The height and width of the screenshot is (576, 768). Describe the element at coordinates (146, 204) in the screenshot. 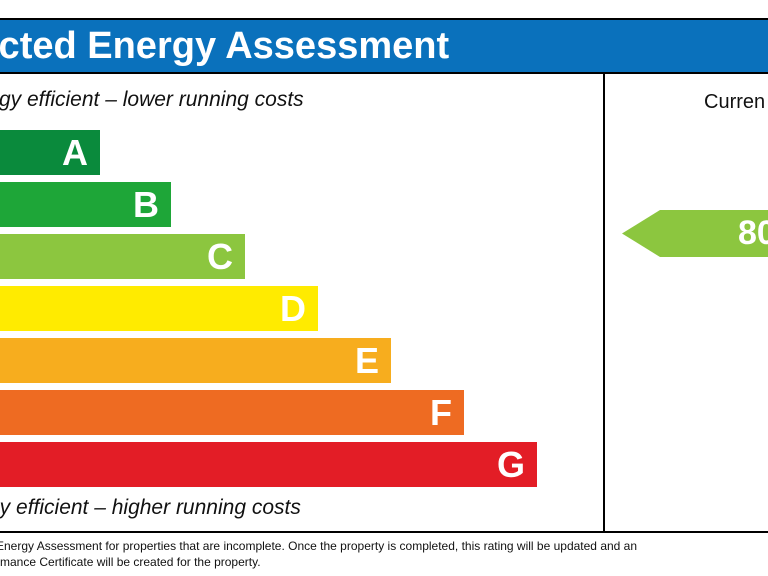

I see `band-letter: B` at that location.